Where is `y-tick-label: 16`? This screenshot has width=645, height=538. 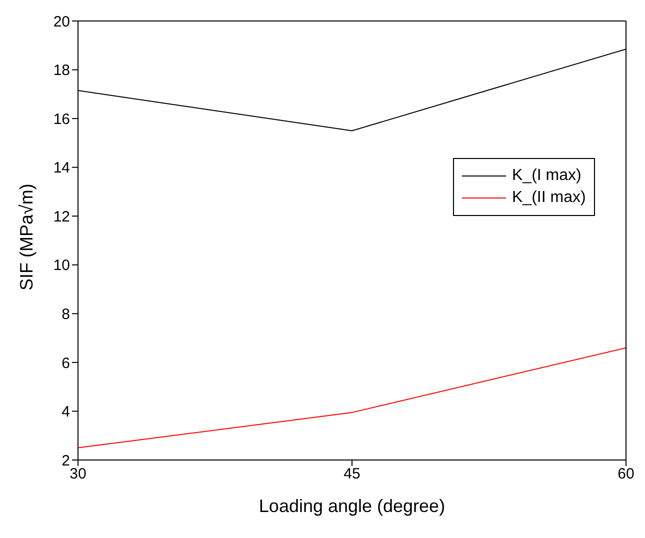 y-tick-label: 16 is located at coordinates (61, 119).